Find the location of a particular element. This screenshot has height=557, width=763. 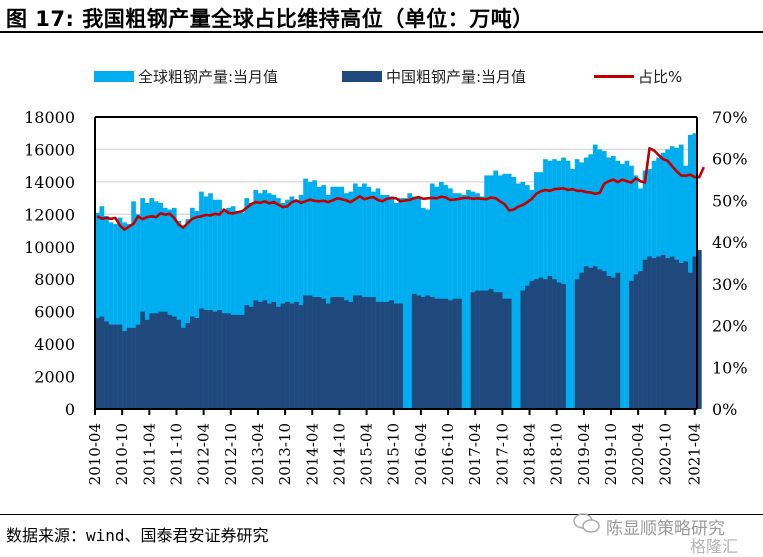

x-tick-label: 2011-04 is located at coordinates (149, 454).